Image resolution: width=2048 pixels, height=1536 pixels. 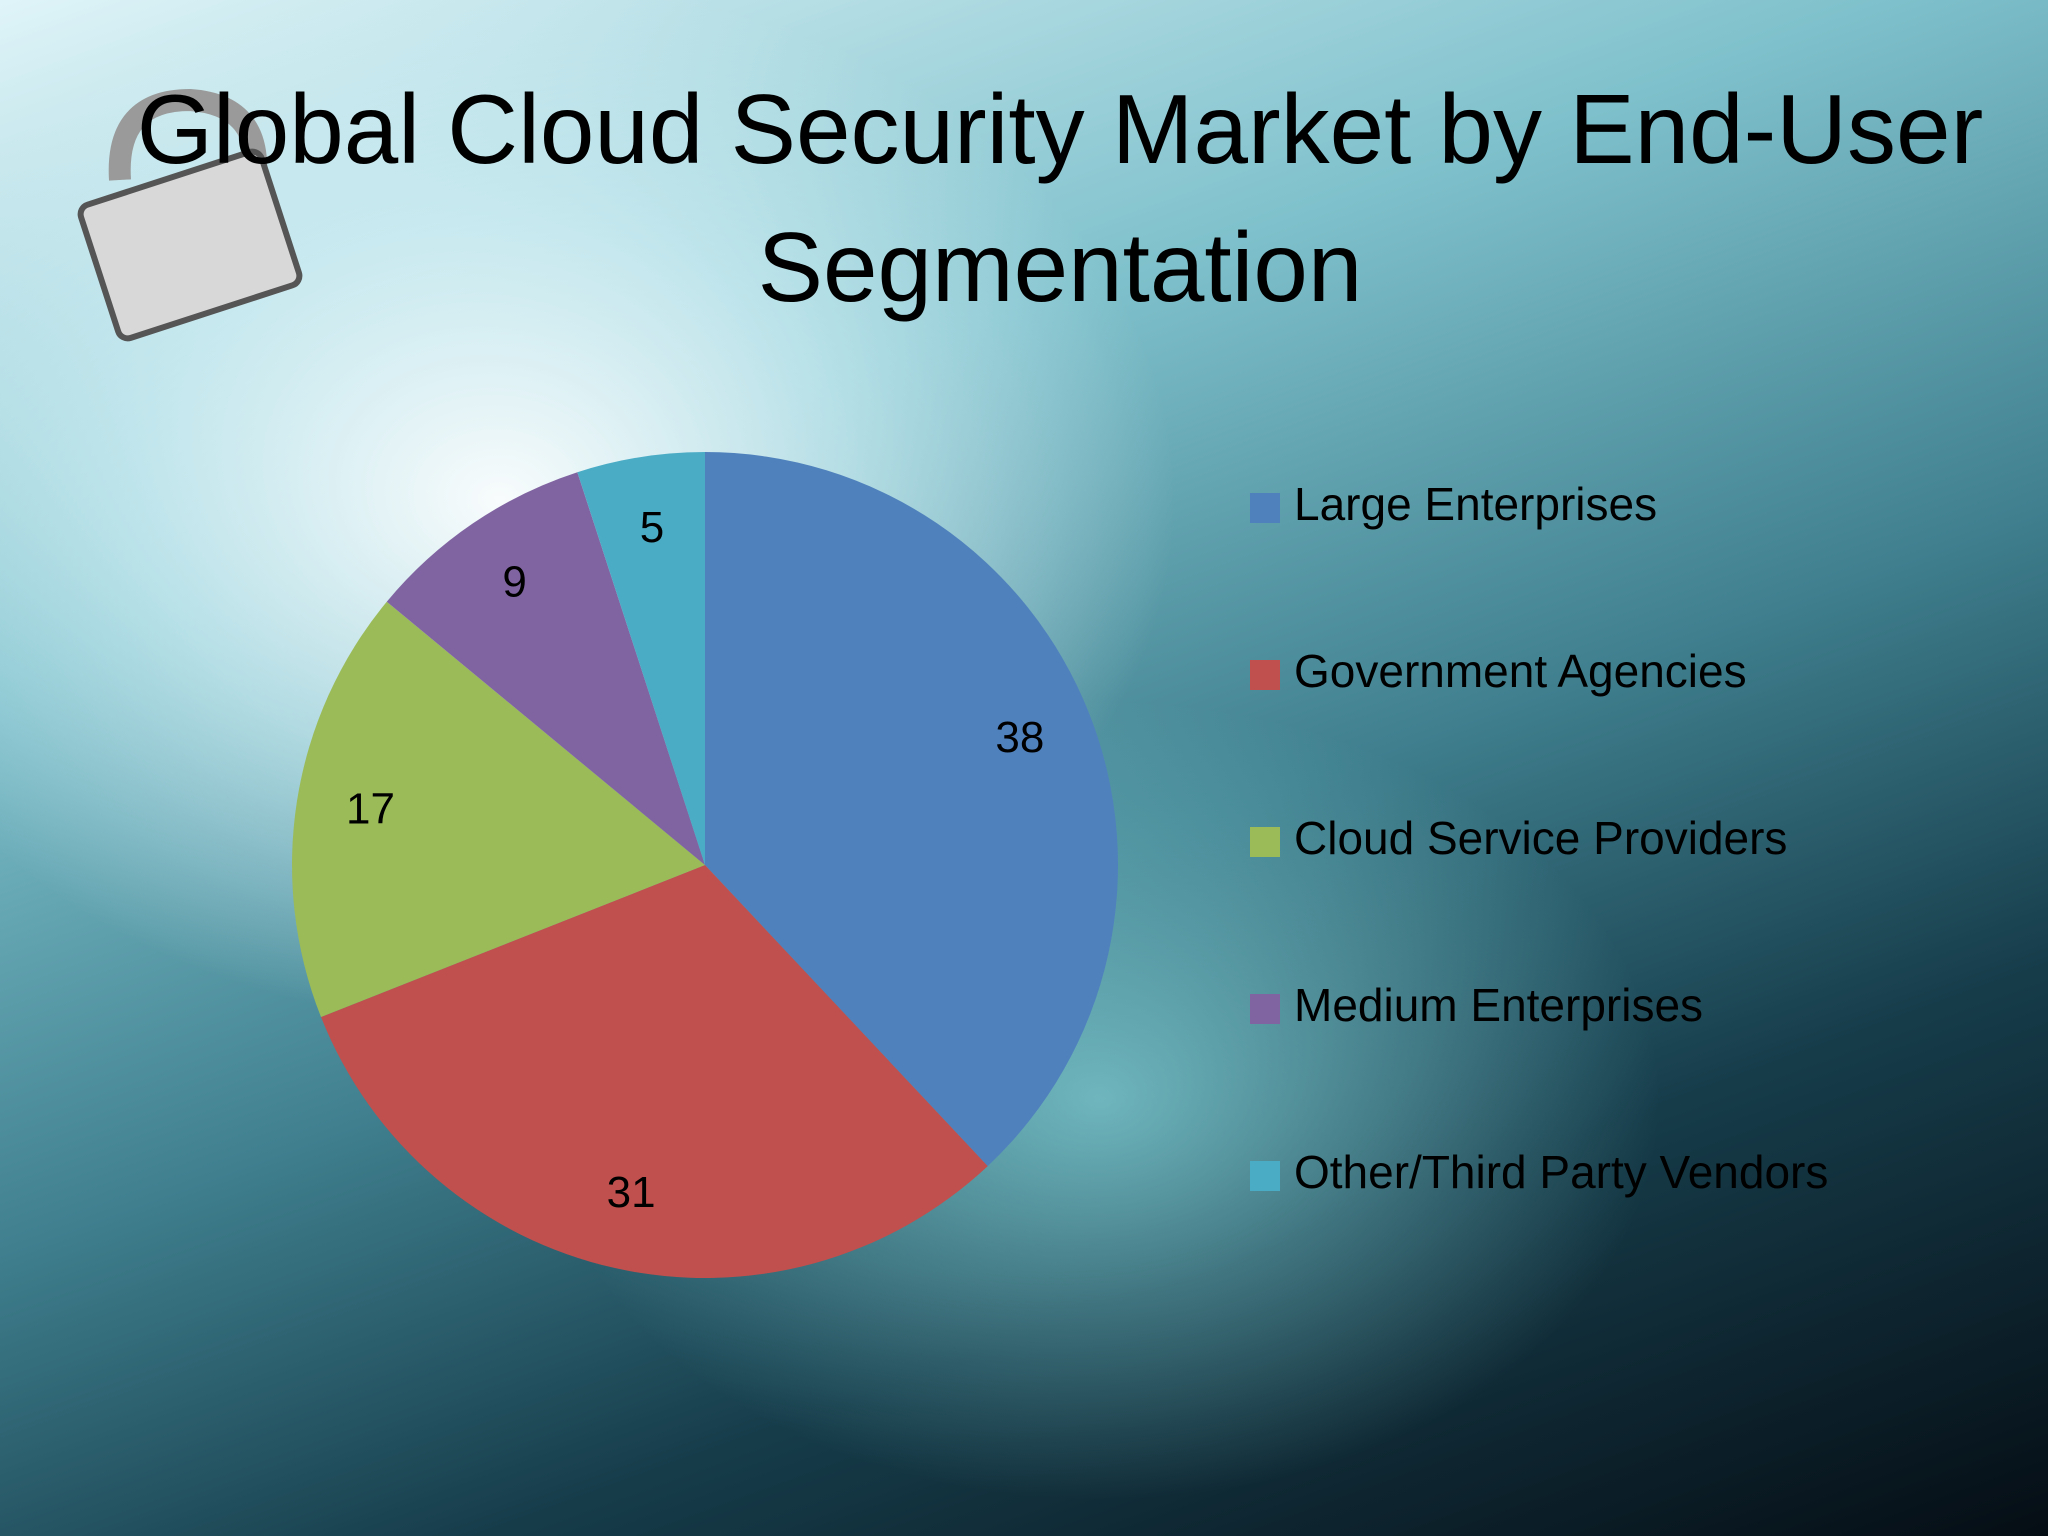 I want to click on data-label: 31, so click(x=631, y=1192).